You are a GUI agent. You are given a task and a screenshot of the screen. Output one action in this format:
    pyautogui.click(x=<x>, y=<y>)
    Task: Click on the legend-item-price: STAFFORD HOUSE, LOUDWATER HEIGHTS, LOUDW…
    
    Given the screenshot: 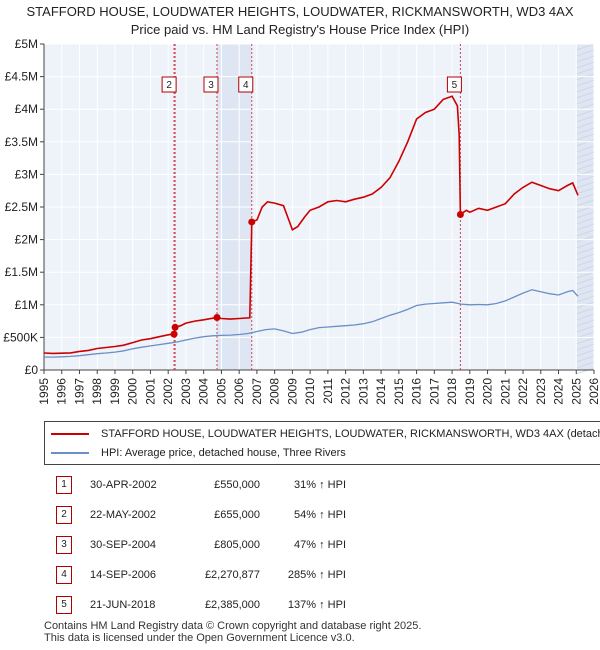 What is the action you would take?
    pyautogui.click(x=325, y=436)
    